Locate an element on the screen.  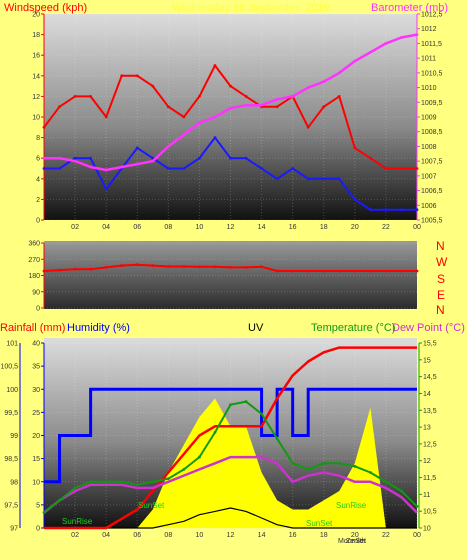
compass-e: E is located at coordinates (441, 295).